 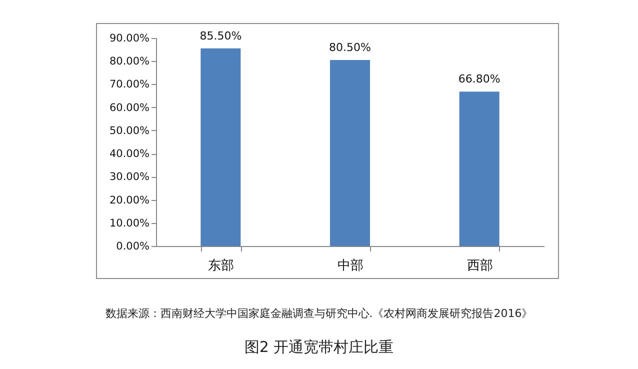 I want to click on y-tick-label: 20.00%, so click(x=129, y=200).